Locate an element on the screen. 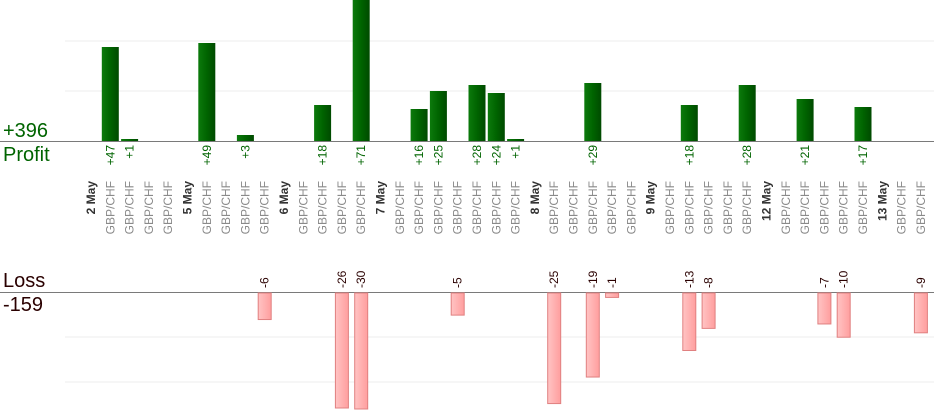 The image size is (934, 420). profit-value-label: +29 is located at coordinates (593, 155).